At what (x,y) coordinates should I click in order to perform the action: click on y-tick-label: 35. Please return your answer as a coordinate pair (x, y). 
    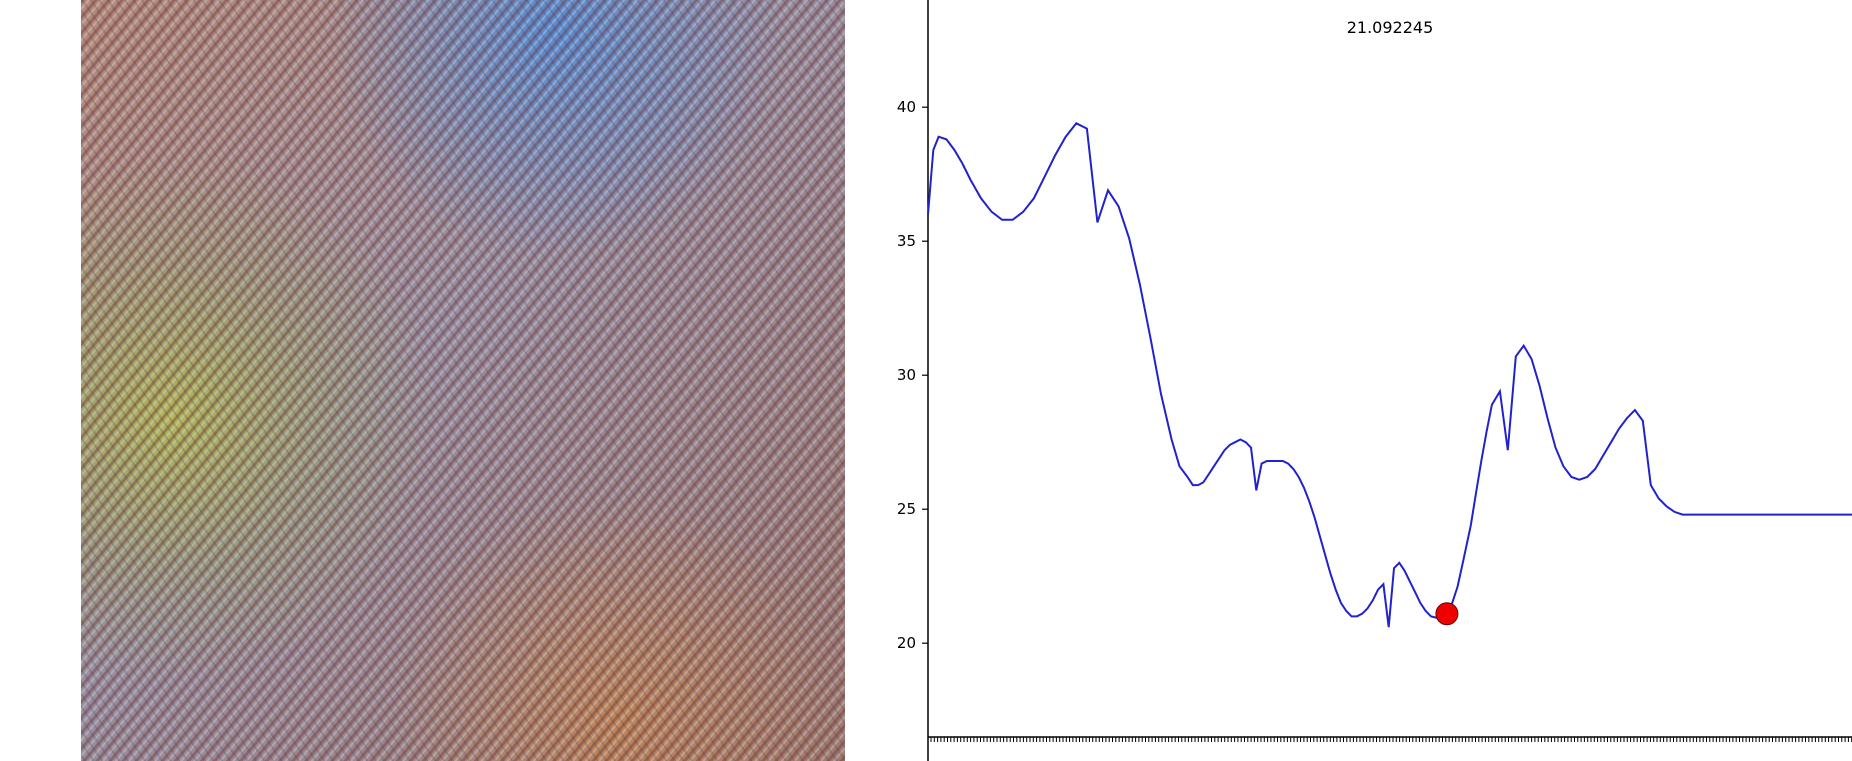
    Looking at the image, I should click on (906, 241).